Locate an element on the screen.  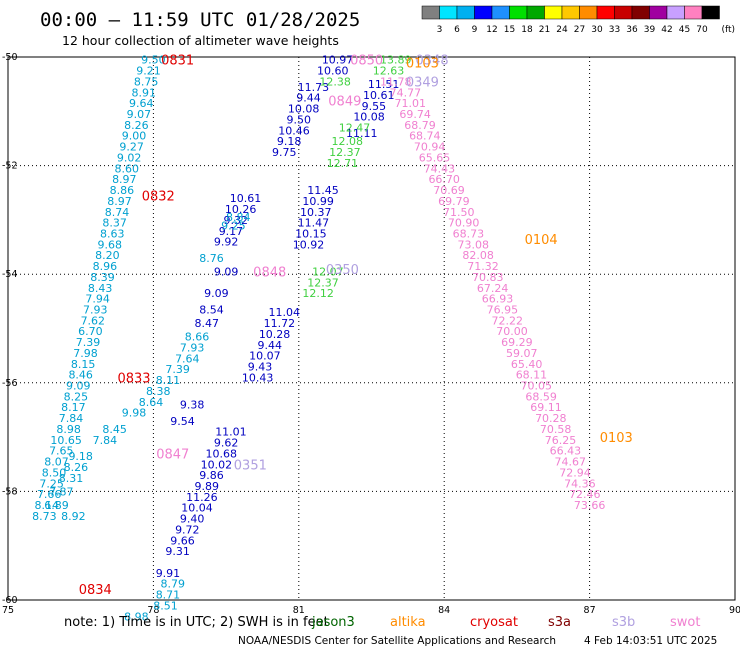
legend-s3b: s3b is located at coordinates (623, 622).